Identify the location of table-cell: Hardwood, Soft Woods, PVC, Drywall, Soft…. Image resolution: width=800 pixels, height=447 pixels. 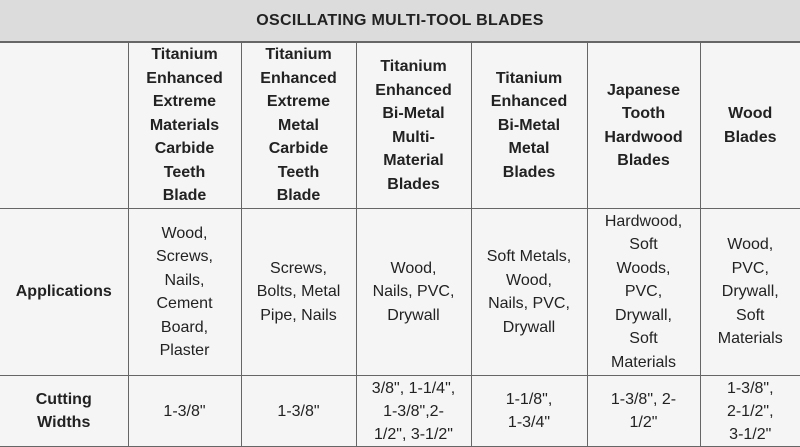
(643, 292).